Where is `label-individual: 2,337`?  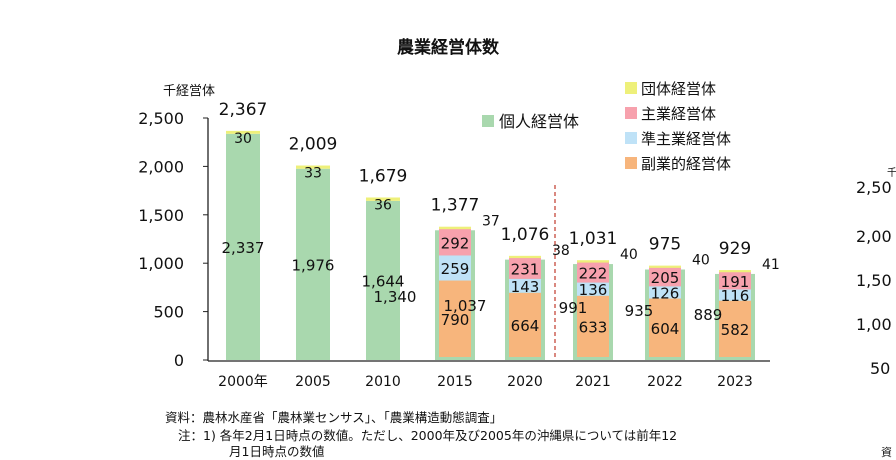
label-individual: 2,337 is located at coordinates (243, 248).